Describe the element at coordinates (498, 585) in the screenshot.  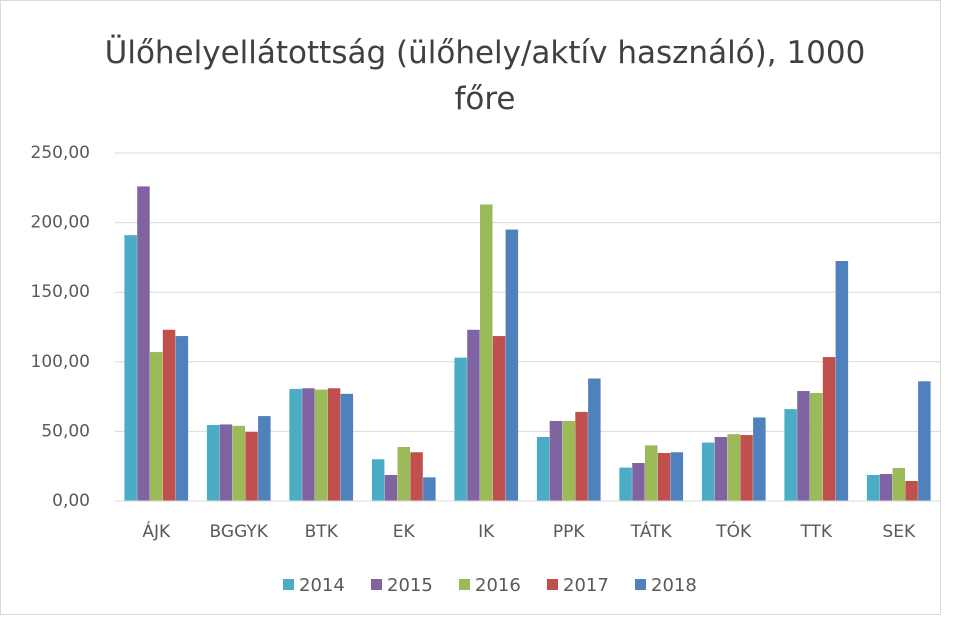
I see `legend-label: 2016` at that location.